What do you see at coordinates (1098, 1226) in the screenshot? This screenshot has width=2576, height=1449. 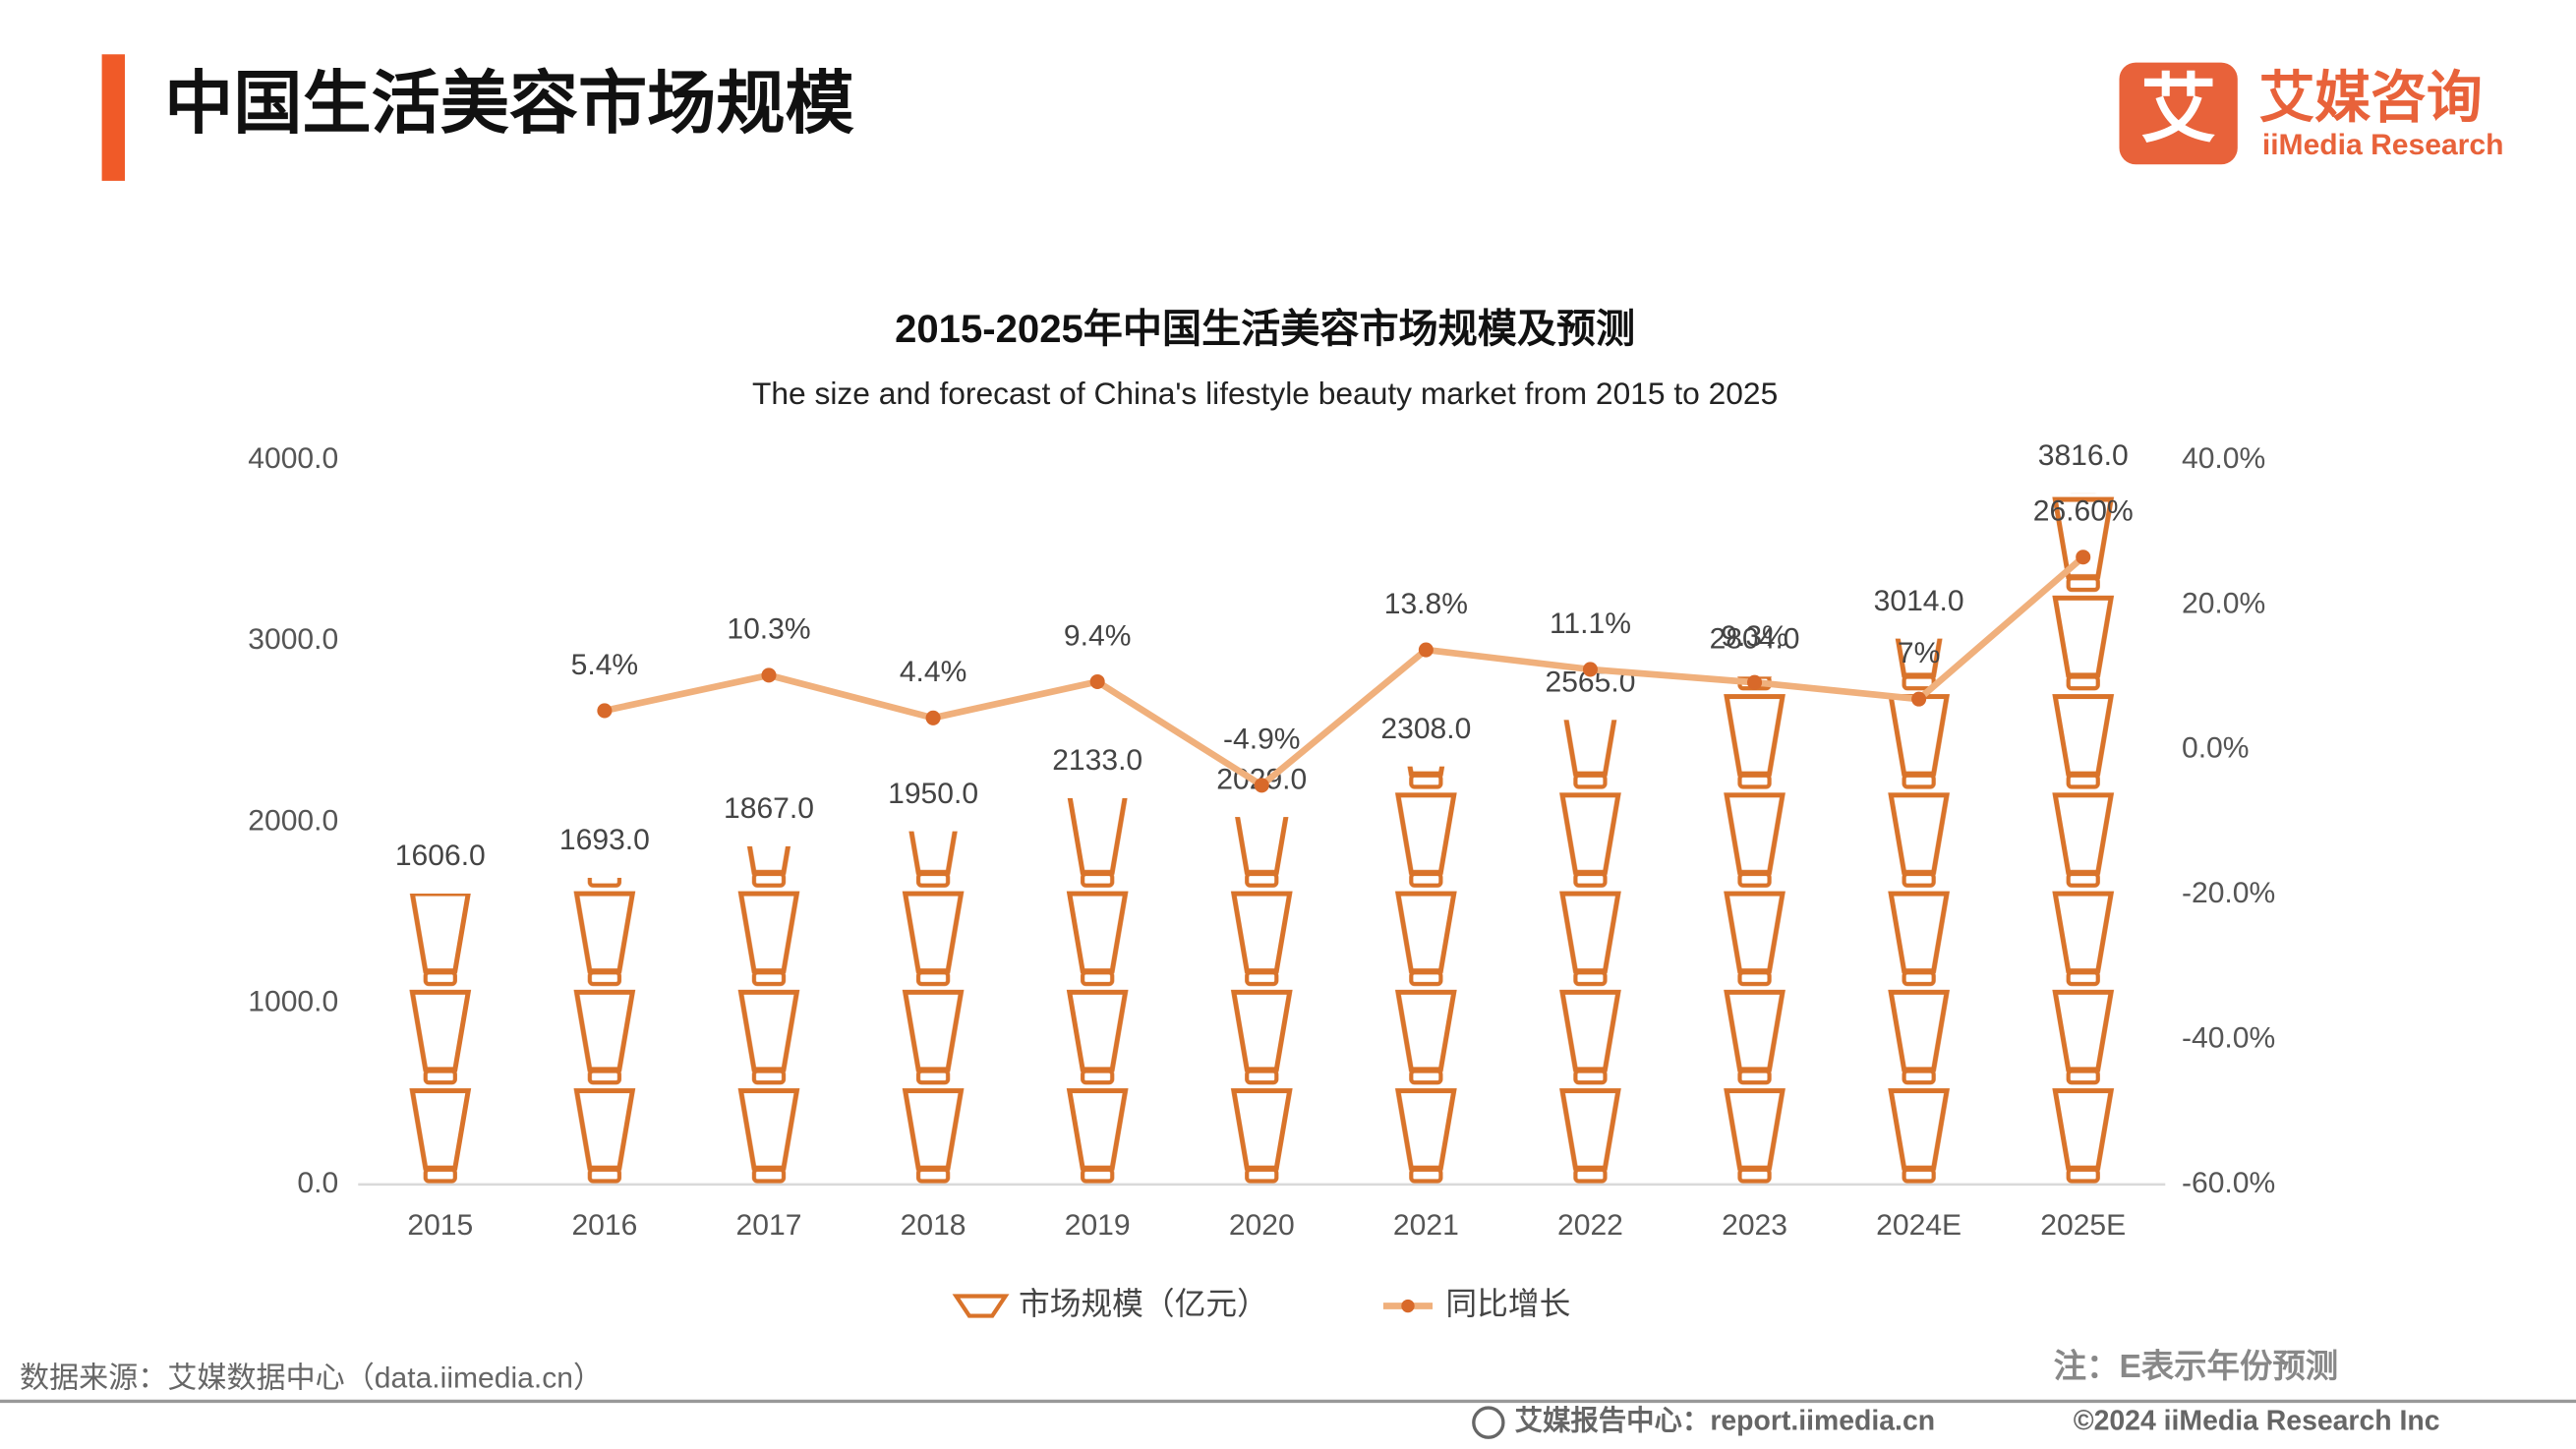 I see `x-tick-label: 2019` at bounding box center [1098, 1226].